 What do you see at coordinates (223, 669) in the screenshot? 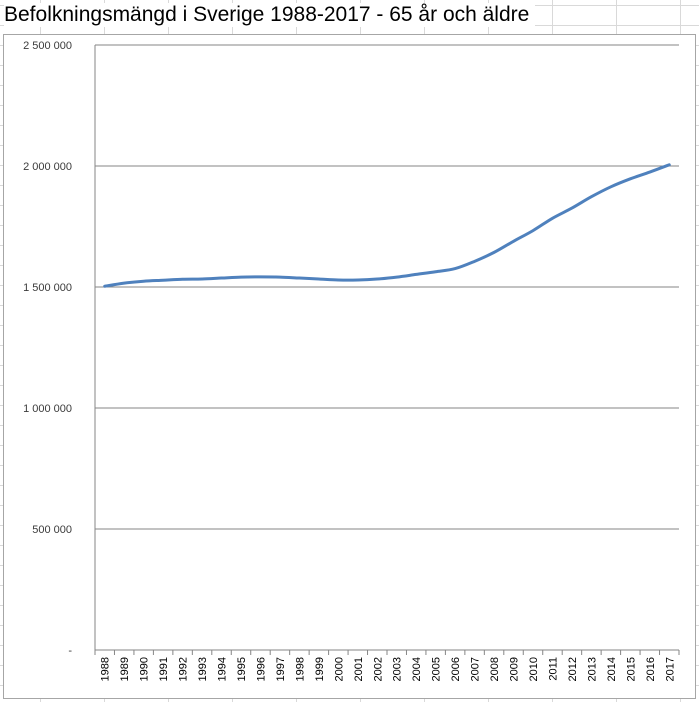
I see `x-tick-label: 1994` at bounding box center [223, 669].